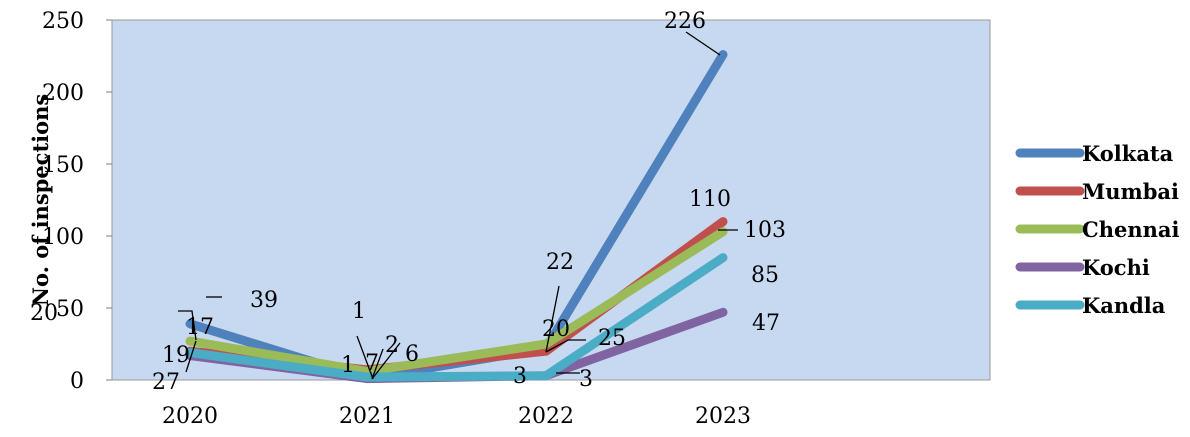 The image size is (1190, 437). What do you see at coordinates (367, 416) in the screenshot?
I see `x-tick-label: 2021` at bounding box center [367, 416].